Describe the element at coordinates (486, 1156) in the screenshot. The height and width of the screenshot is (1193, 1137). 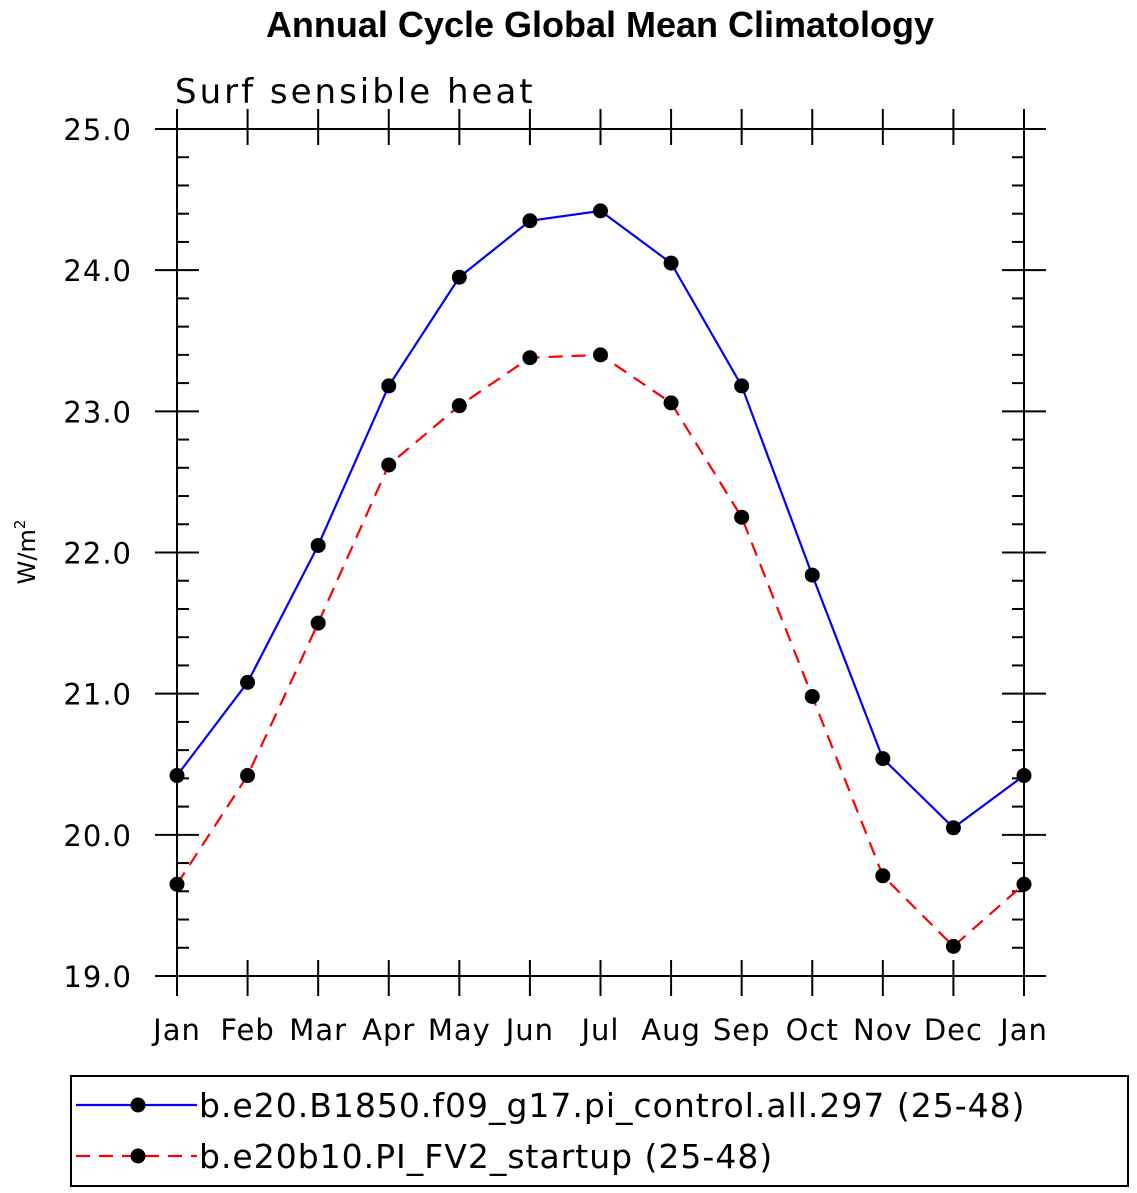
I see `legend-label: b.e20b10.PI_FV2_startup (25-48)` at that location.